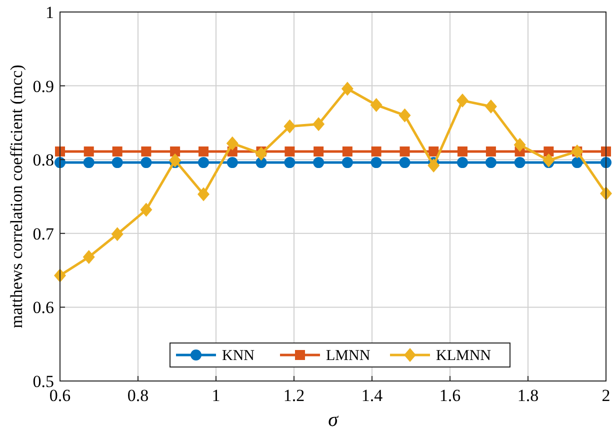 The image size is (614, 432). Describe the element at coordinates (216, 395) in the screenshot. I see `x-tick-label: 1` at that location.